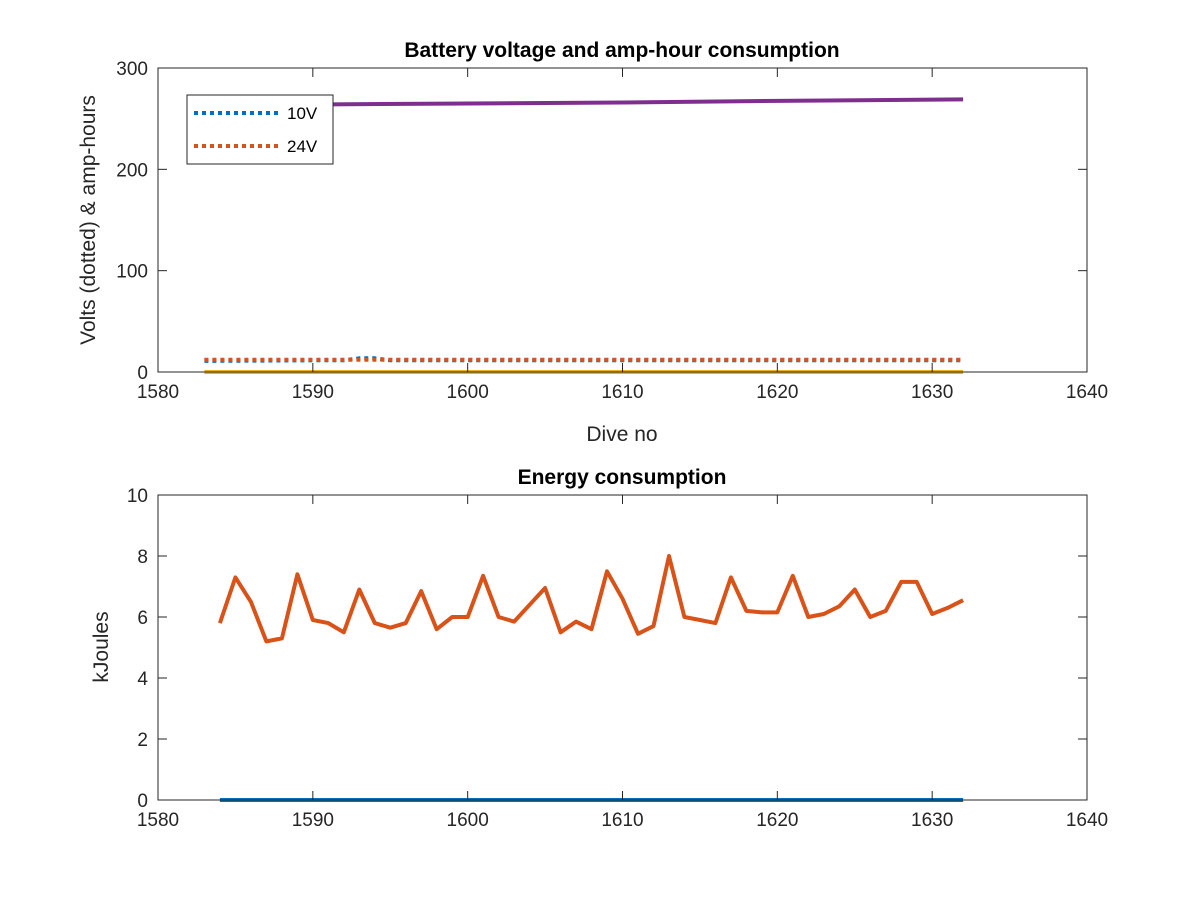  I want to click on battery-x-tick-label: 1620, so click(777, 392).